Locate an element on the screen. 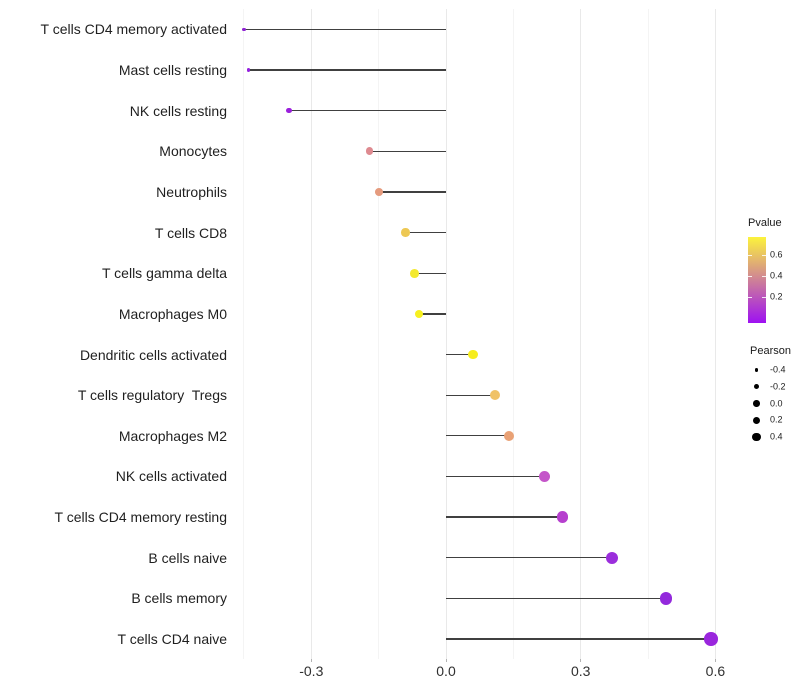  category-label: B cells memory is located at coordinates (179, 598).